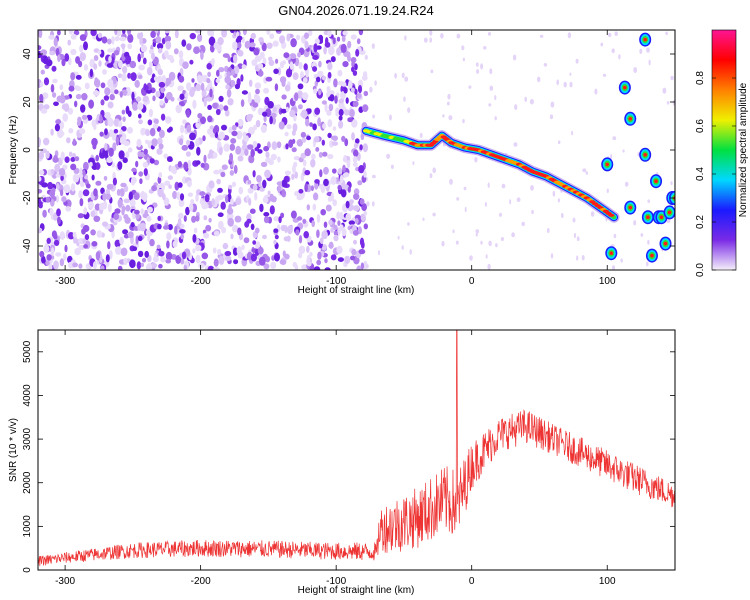 This screenshot has height=600, width=750. What do you see at coordinates (27, 150) in the screenshot?
I see `y-tick-label: 0` at bounding box center [27, 150].